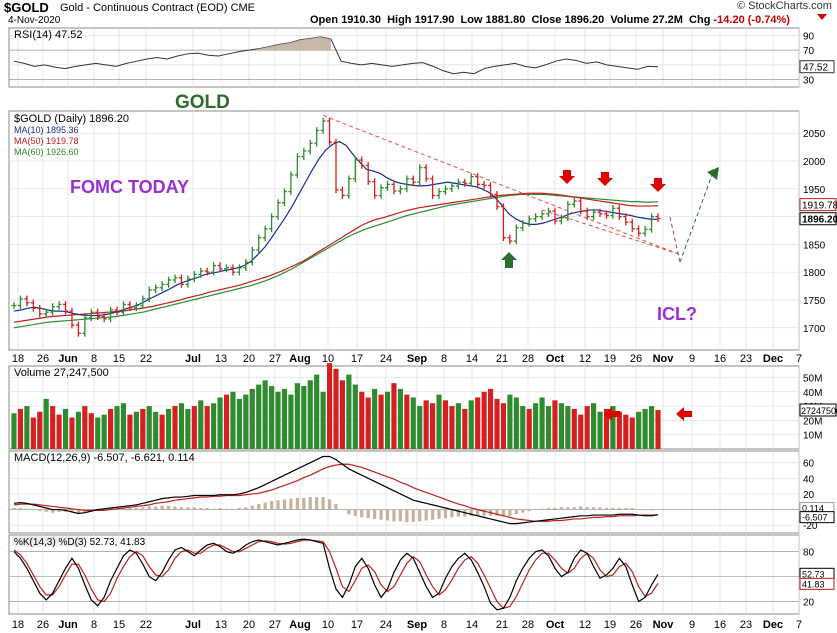 This screenshot has height=633, width=837. I want to click on source-credit: © StockCharts.com, so click(784, 6).